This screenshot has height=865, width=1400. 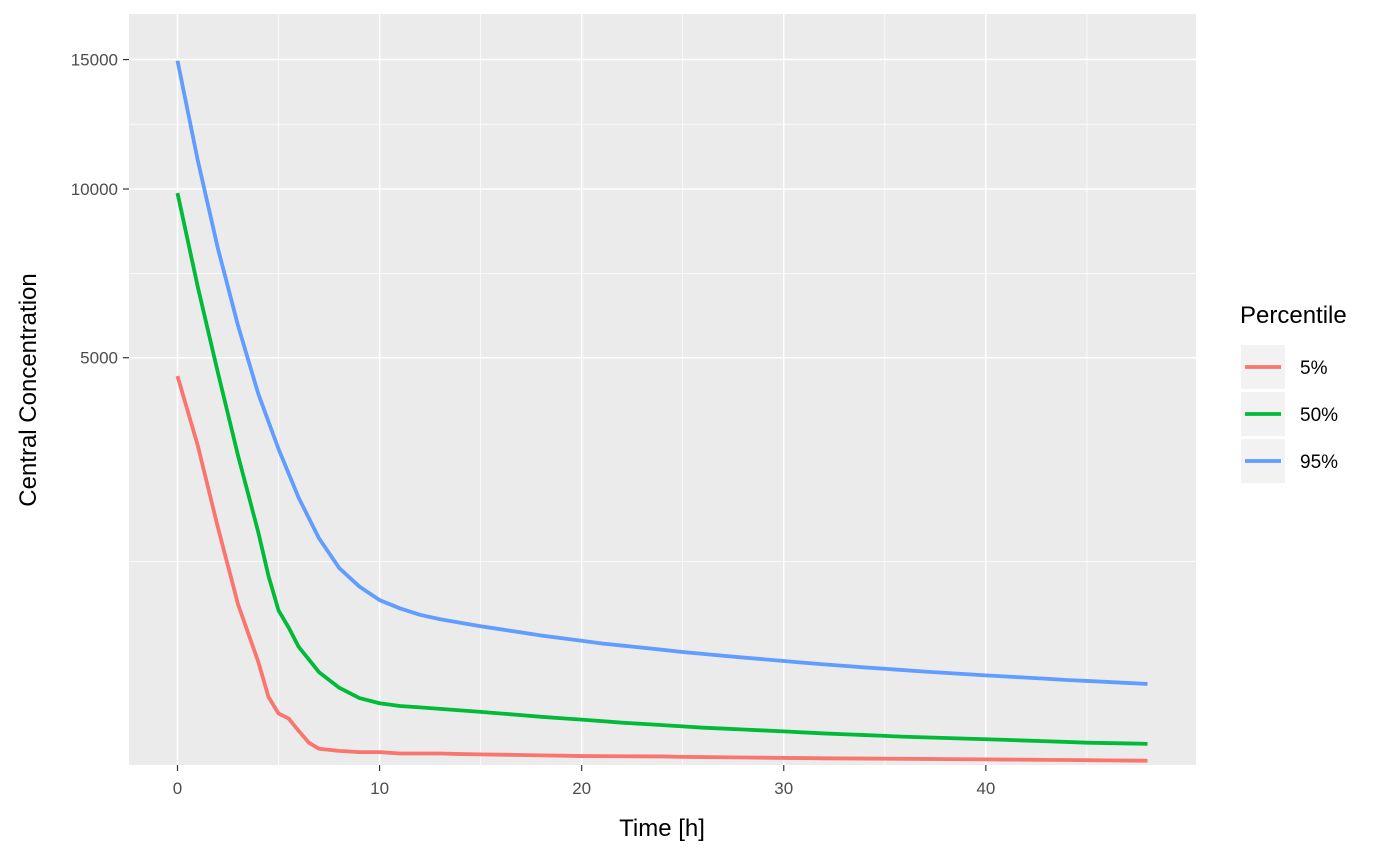 I want to click on legend-label: 50%, so click(x=1319, y=415).